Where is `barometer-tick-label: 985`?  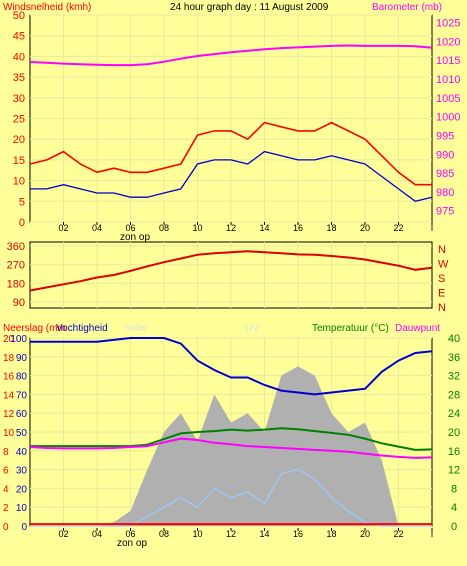
barometer-tick-label: 985 is located at coordinates (445, 174).